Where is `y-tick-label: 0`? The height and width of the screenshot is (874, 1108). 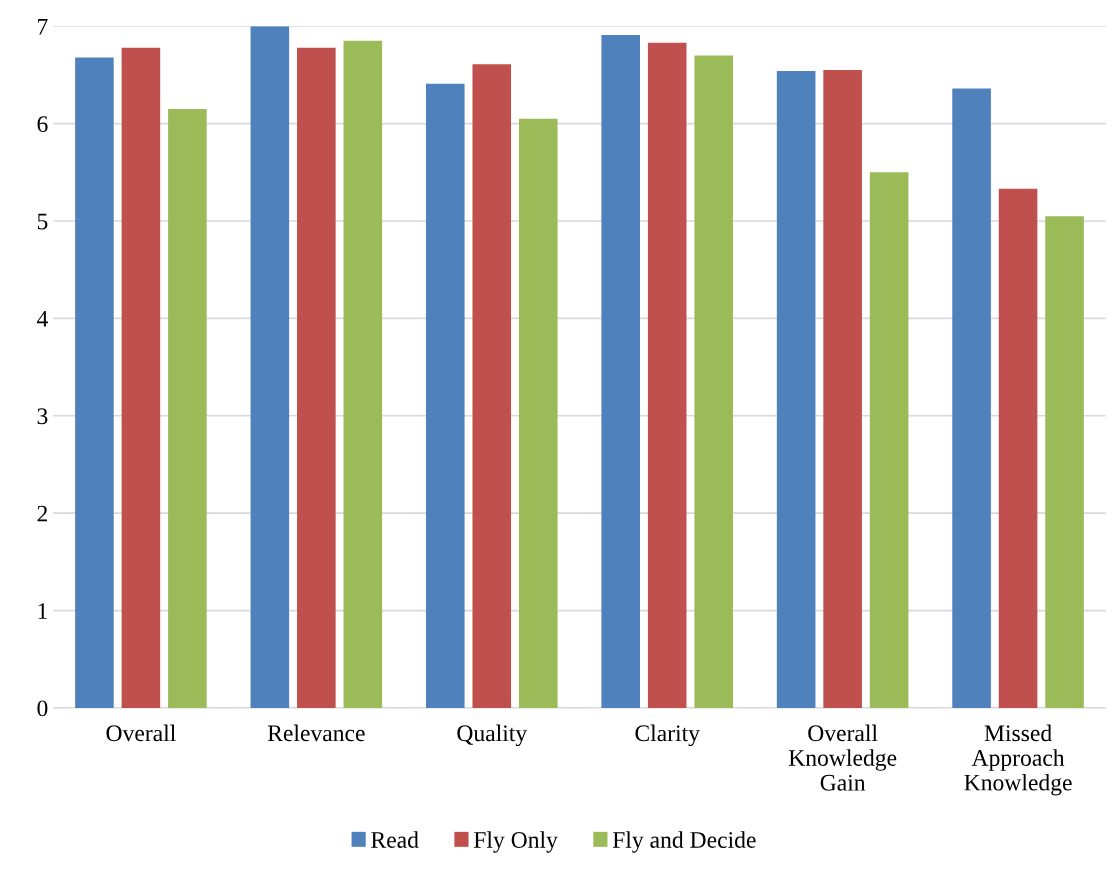
y-tick-label: 0 is located at coordinates (42, 708).